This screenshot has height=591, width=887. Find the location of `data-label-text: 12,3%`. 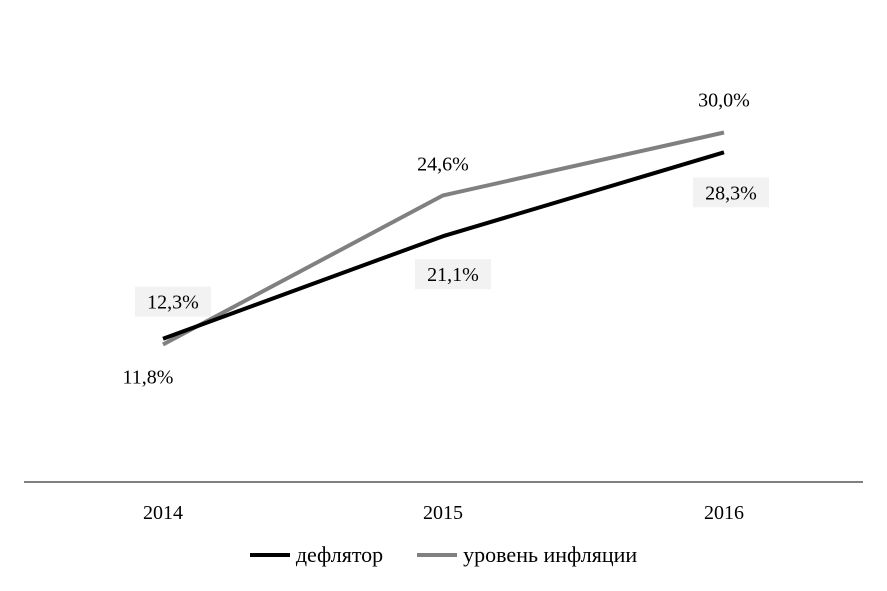

data-label-text: 12,3% is located at coordinates (173, 303).